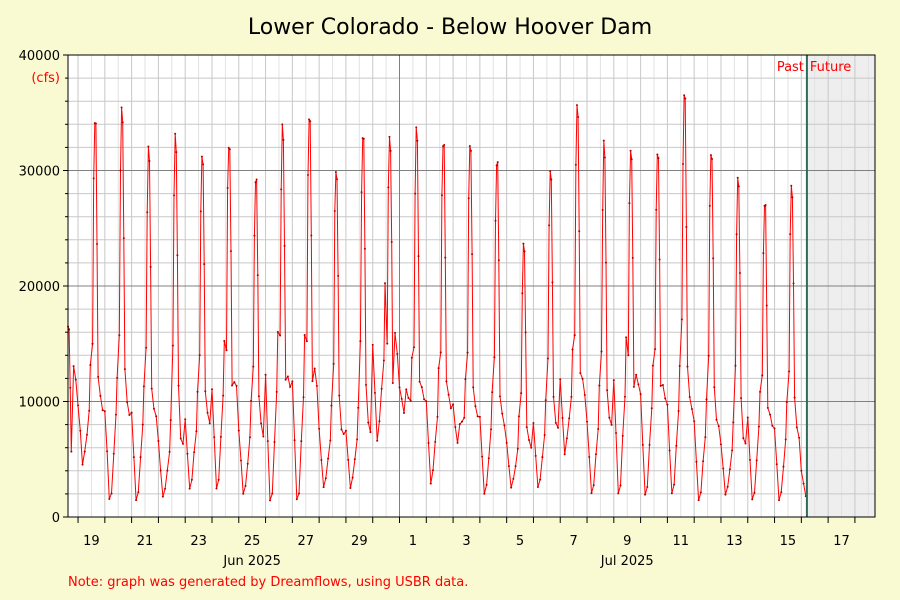 The width and height of the screenshot is (900, 600). What do you see at coordinates (734, 541) in the screenshot?
I see `x-tick-label: 13` at bounding box center [734, 541].